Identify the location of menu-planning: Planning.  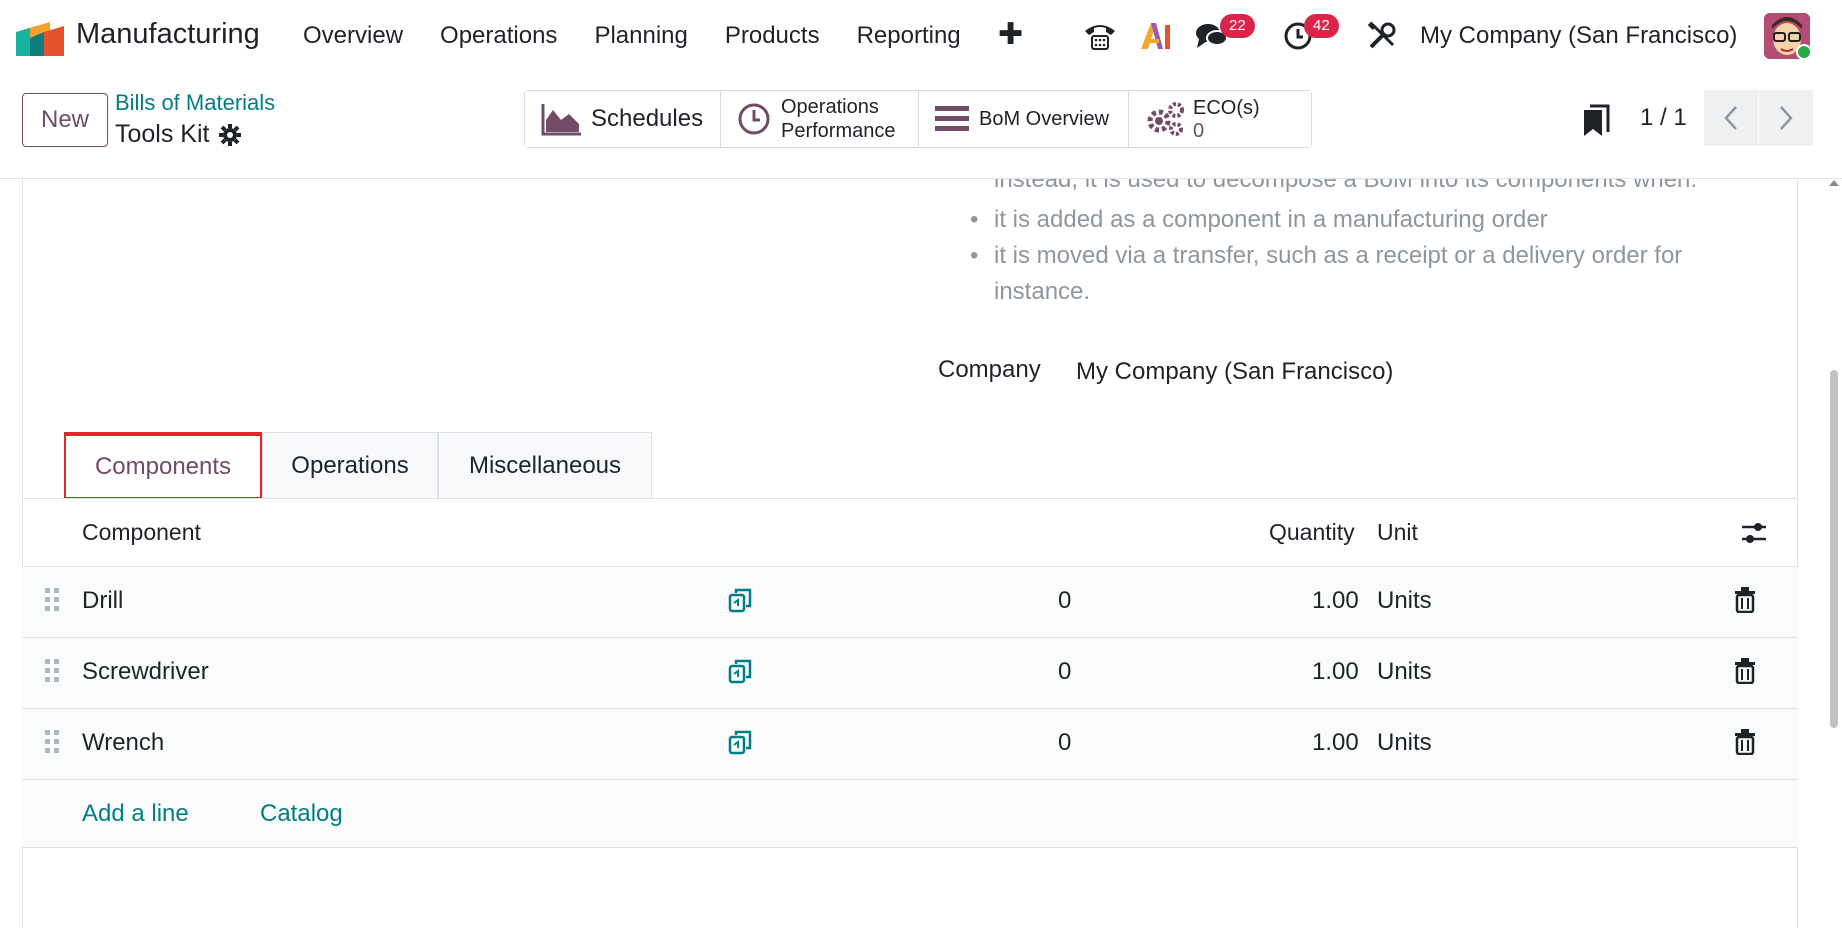
(641, 35).